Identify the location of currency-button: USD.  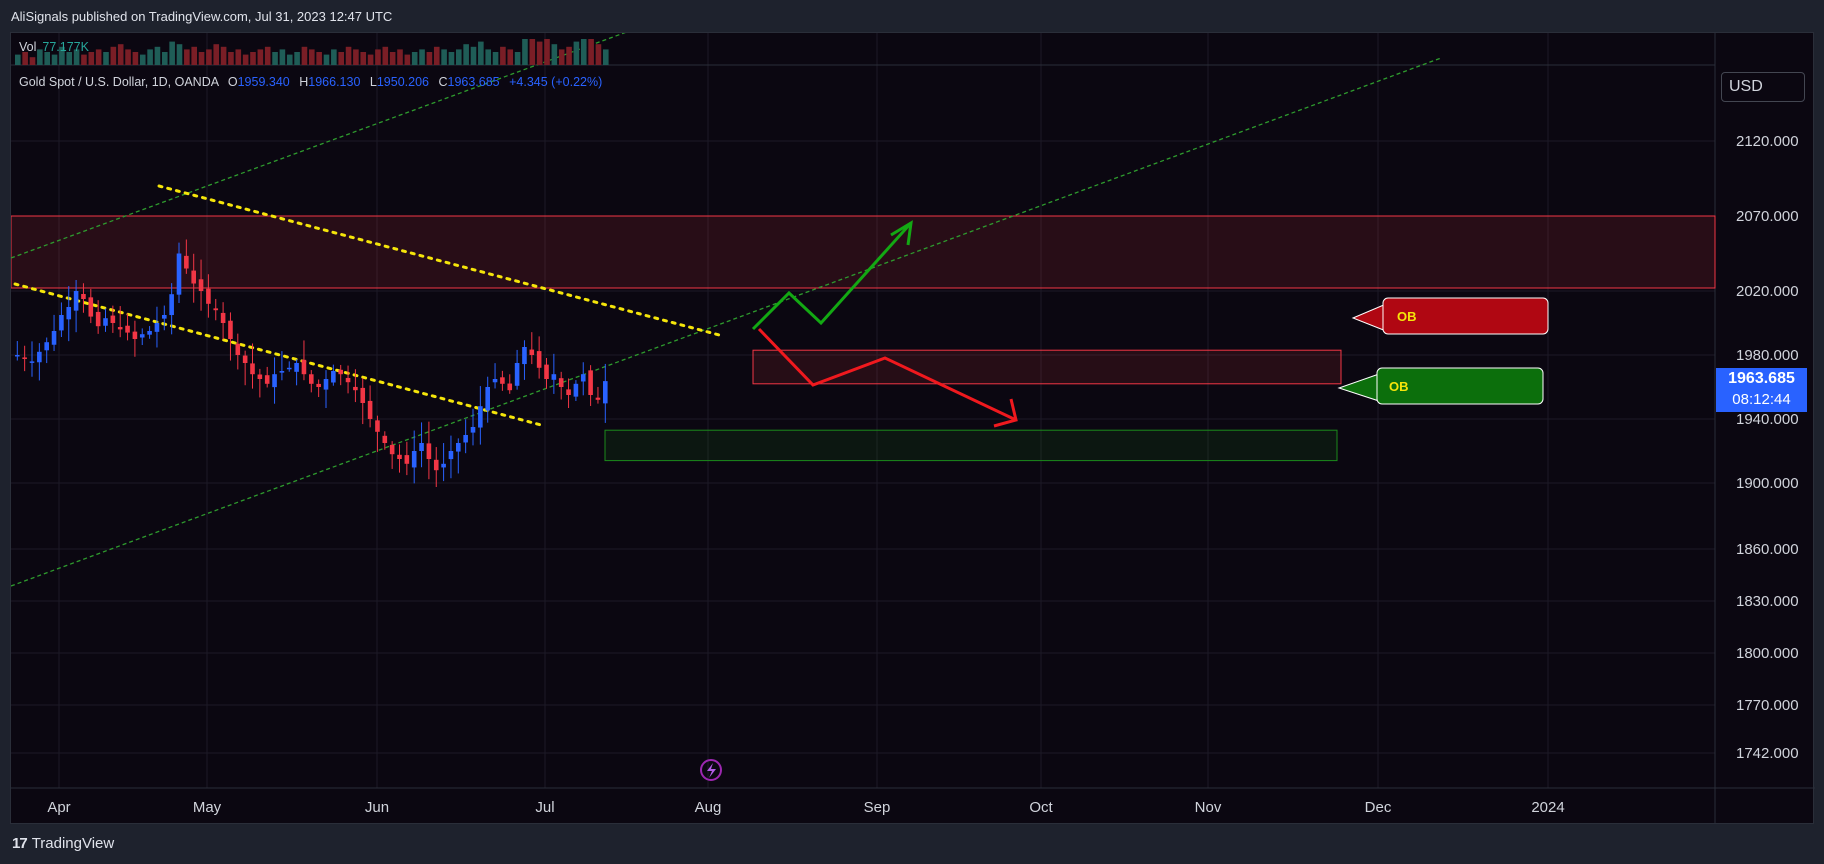
(1763, 87).